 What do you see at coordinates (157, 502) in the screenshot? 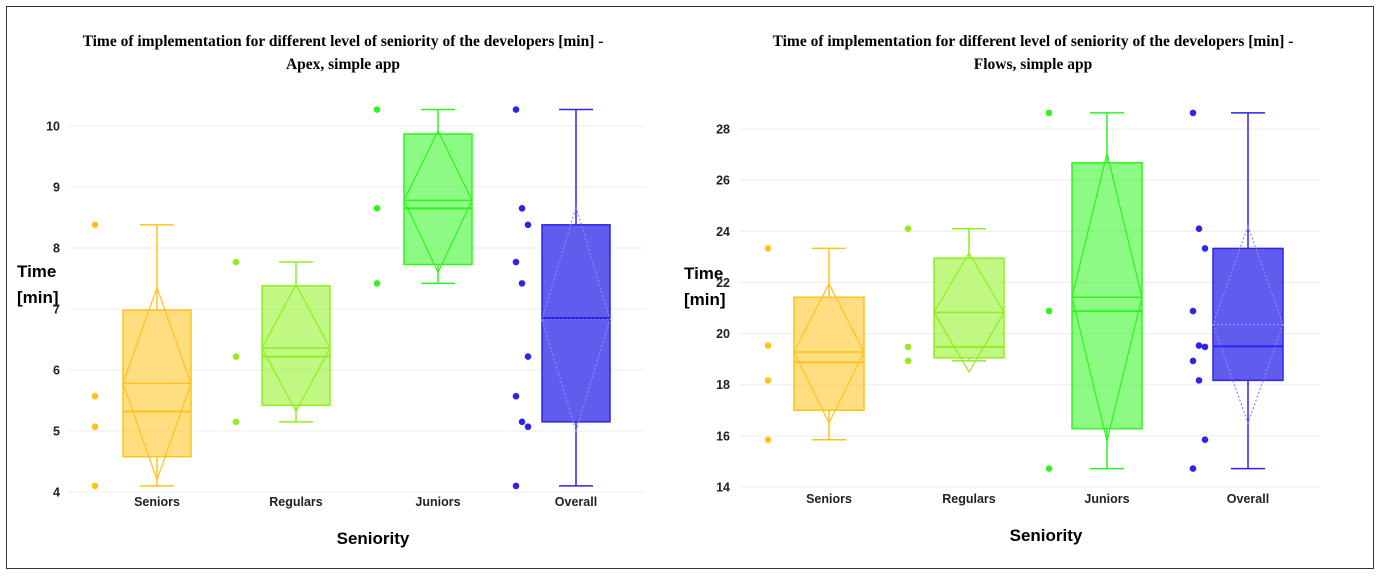
I see `x-tick-label: Seniors` at bounding box center [157, 502].